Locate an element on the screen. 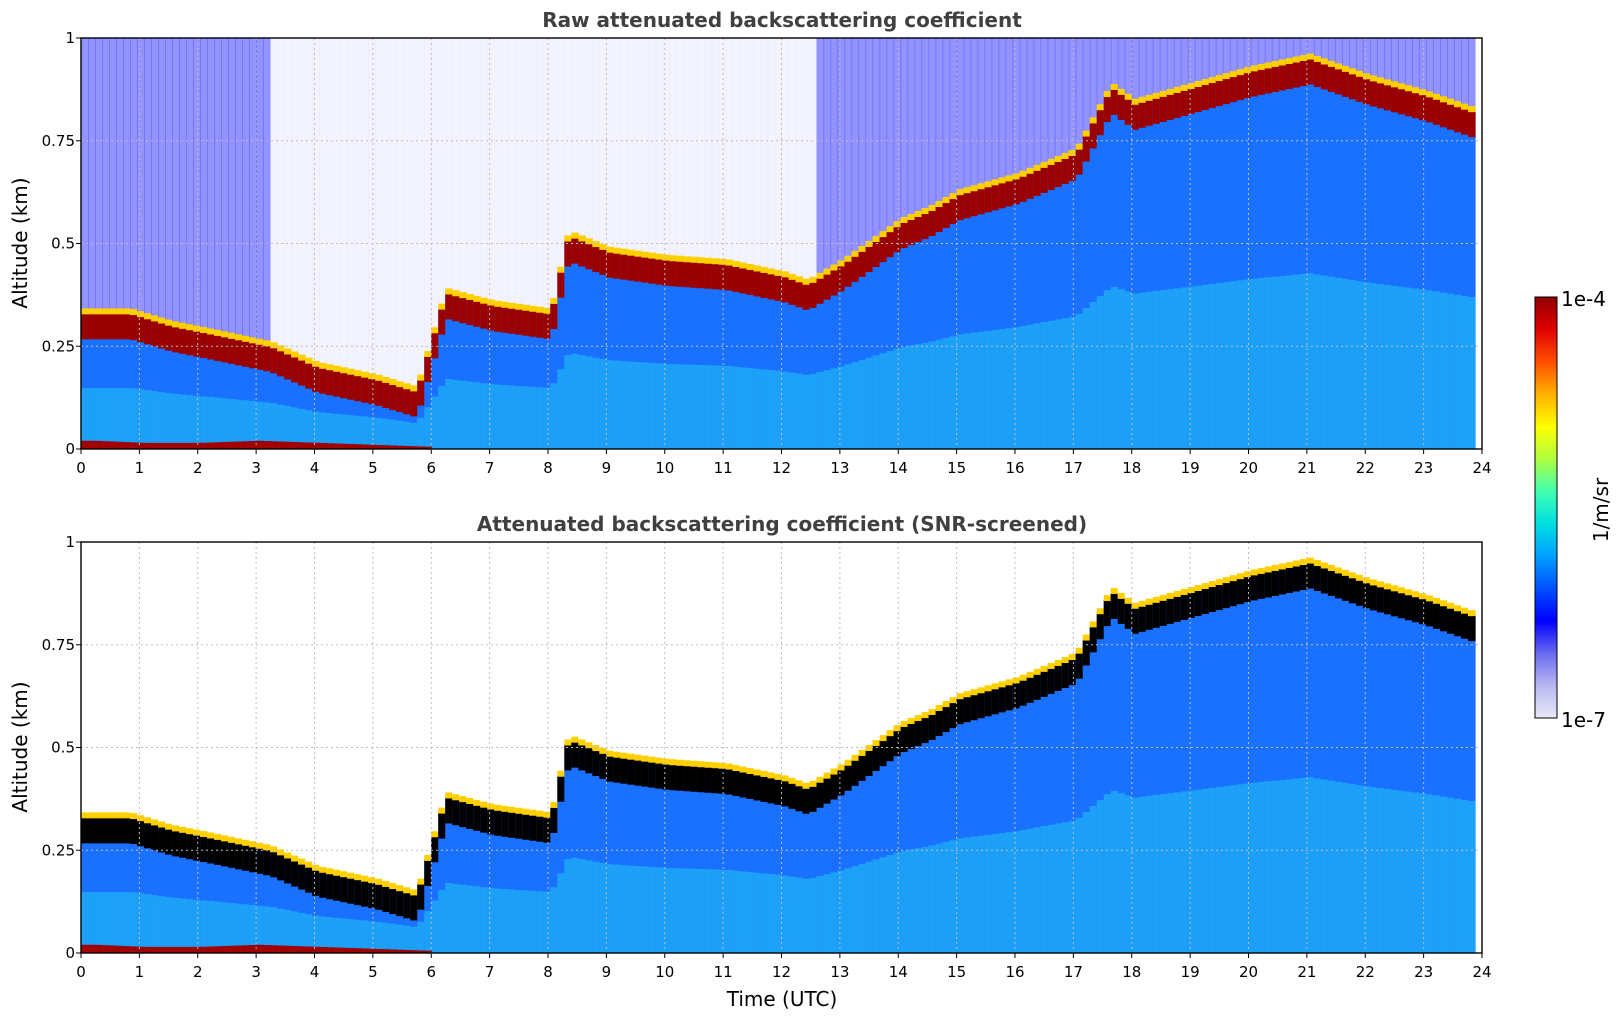 The width and height of the screenshot is (1621, 1020). y-tick-label: 0.5 is located at coordinates (63, 244).